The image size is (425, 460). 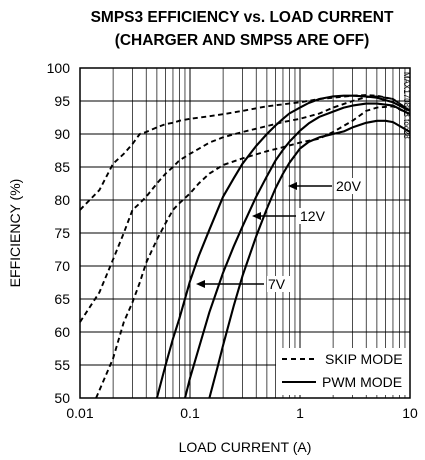 I want to click on legend-box, so click(x=343, y=371).